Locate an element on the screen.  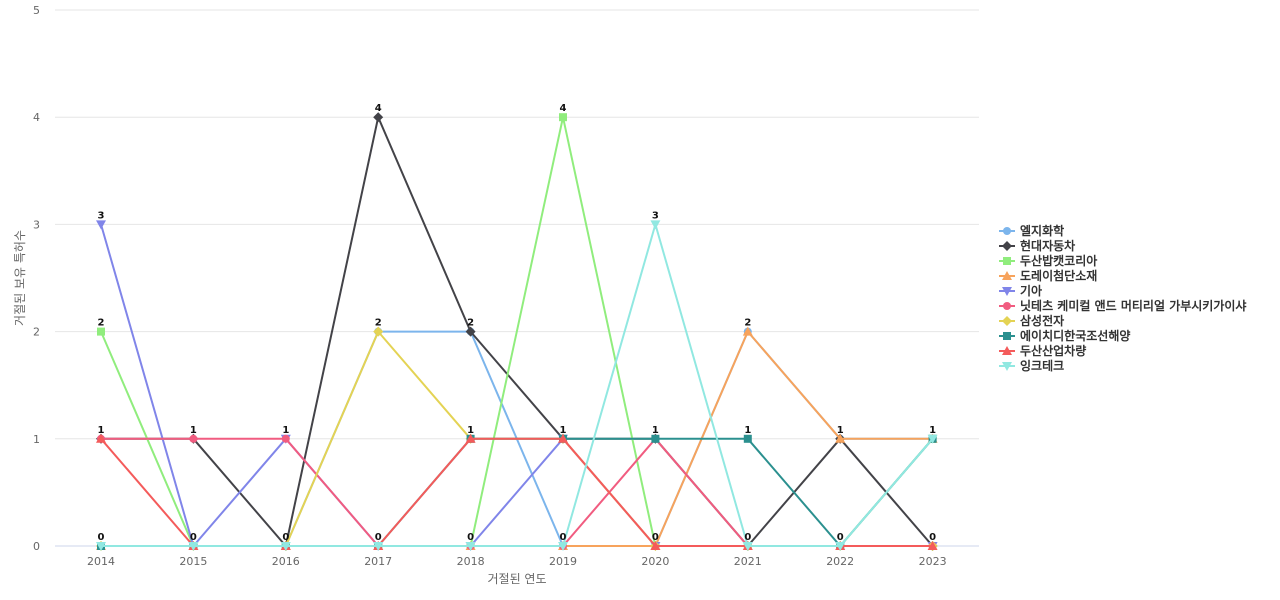
x-tick-label: 2021 is located at coordinates (748, 561).